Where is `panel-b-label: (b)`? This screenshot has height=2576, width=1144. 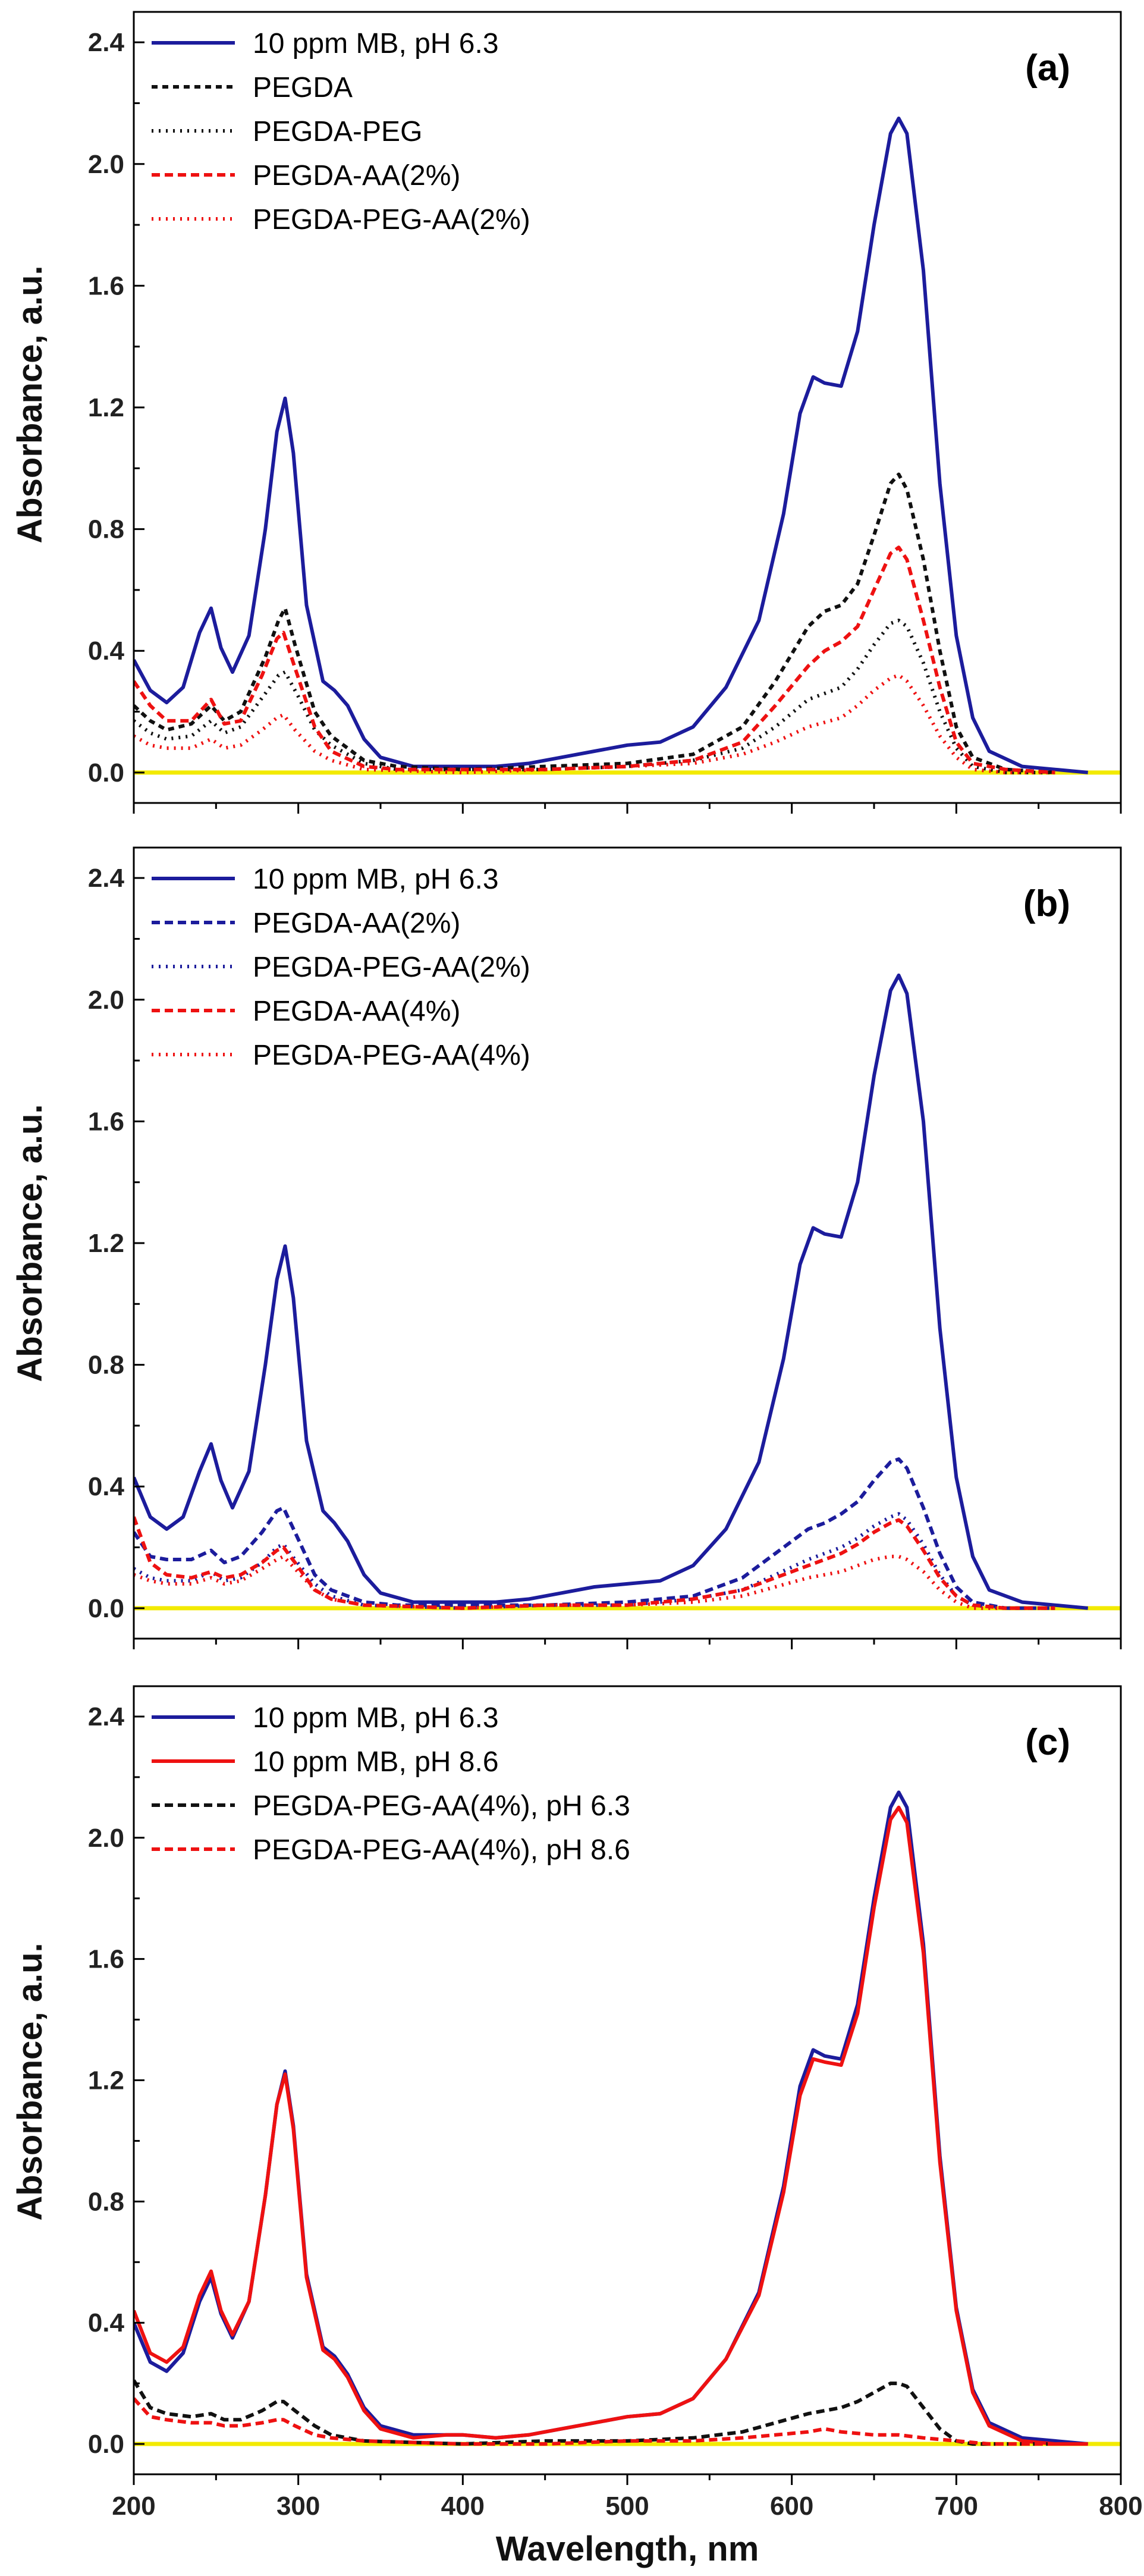 panel-b-label: (b) is located at coordinates (1046, 903).